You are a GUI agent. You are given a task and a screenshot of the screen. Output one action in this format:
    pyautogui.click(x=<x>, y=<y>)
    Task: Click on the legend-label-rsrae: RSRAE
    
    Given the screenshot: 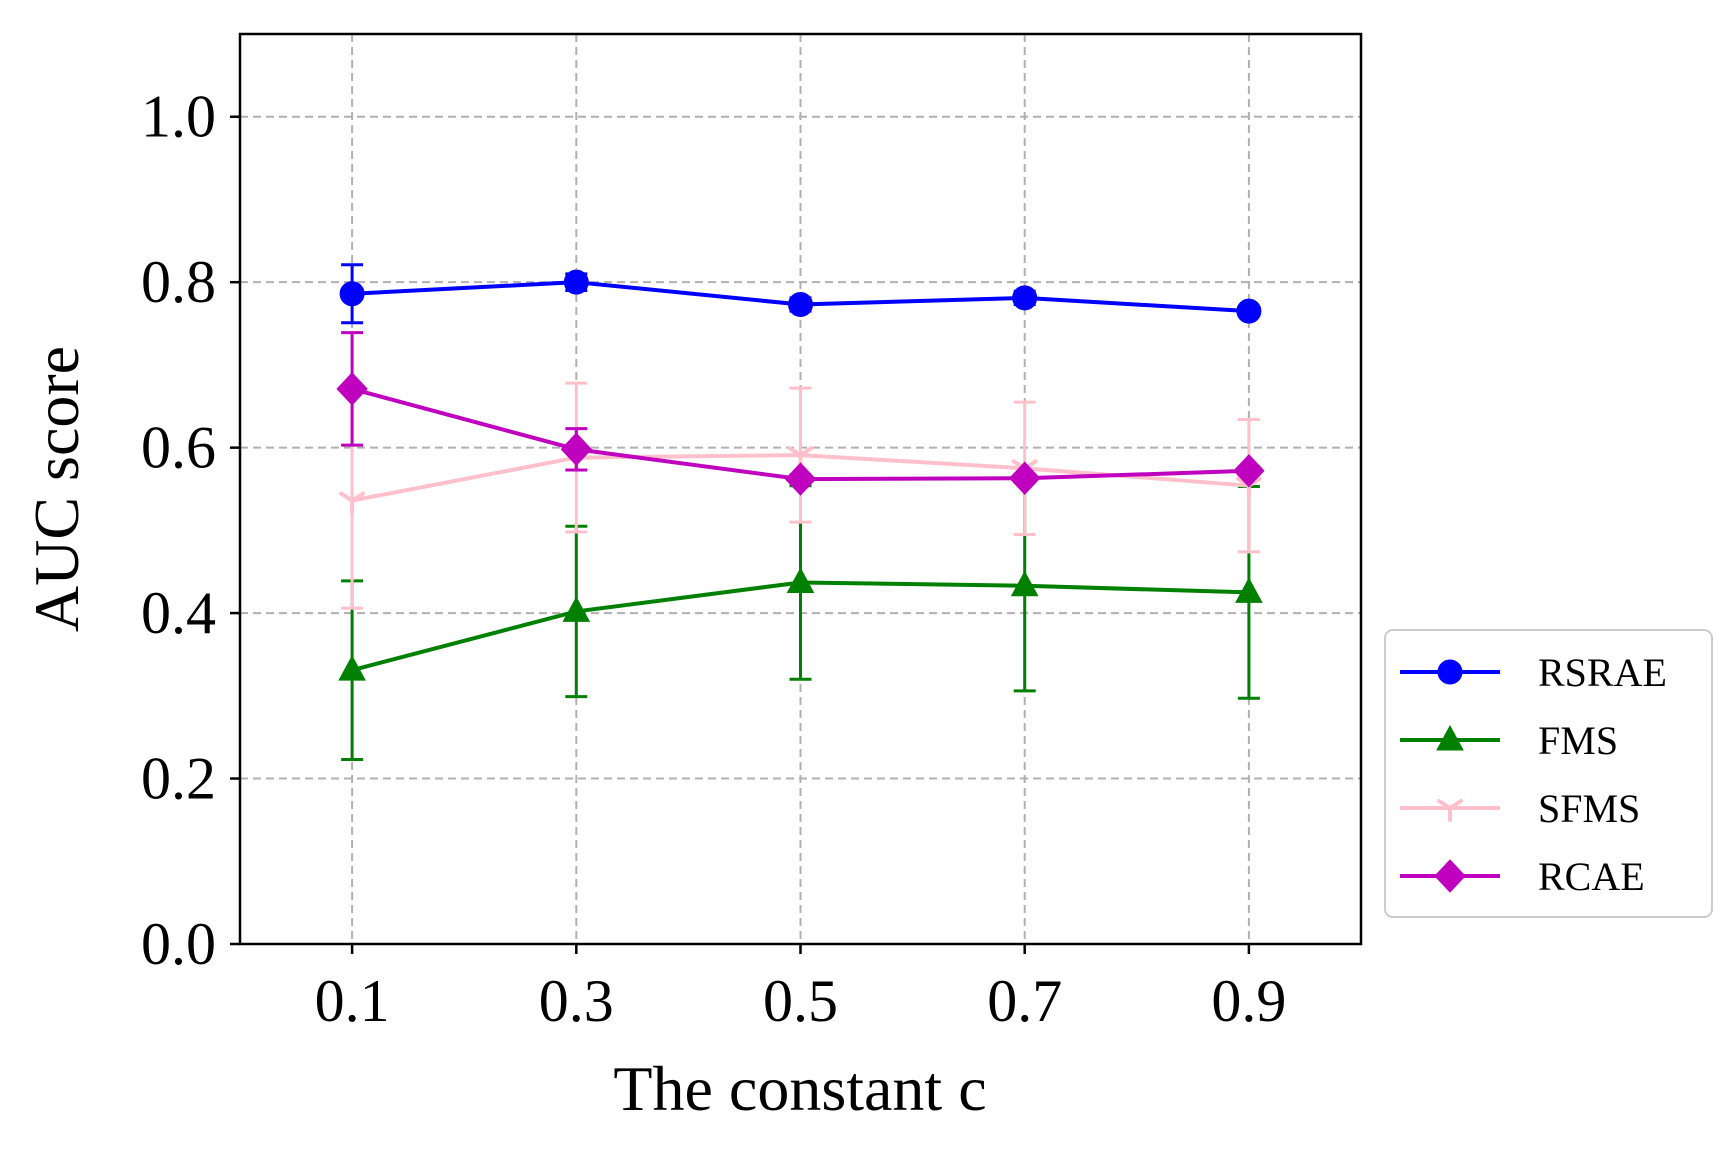 What is the action you would take?
    pyautogui.click(x=1602, y=672)
    